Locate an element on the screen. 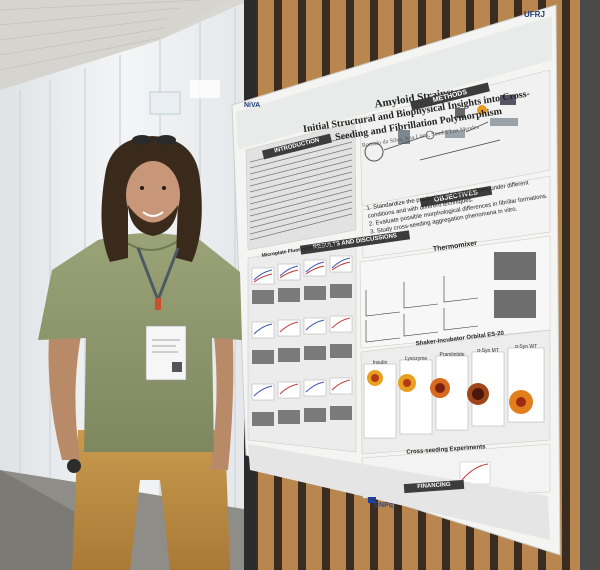 The height and width of the screenshot is (570, 600). shaker-label-asyn-wt: α-Syn WT is located at coordinates (526, 347).